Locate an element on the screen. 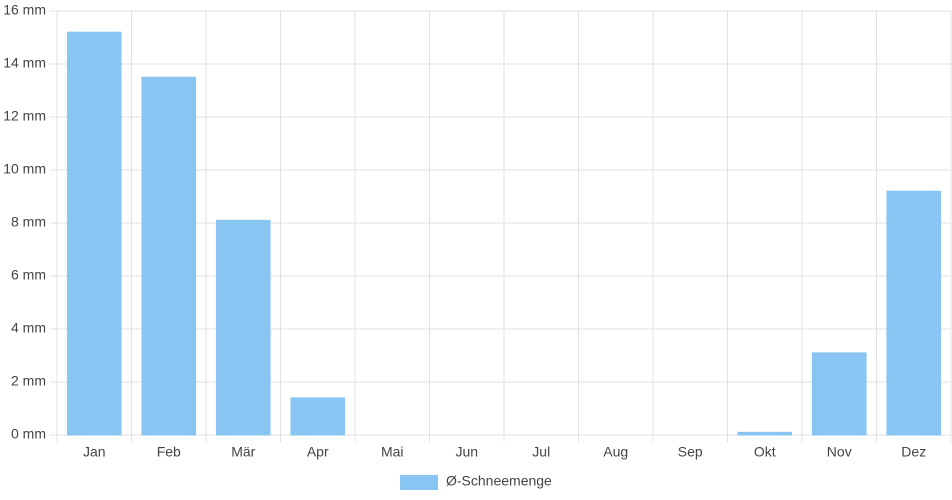 Image resolution: width=952 pixels, height=500 pixels. legend-label: Ø-Schneemenge is located at coordinates (499, 481).